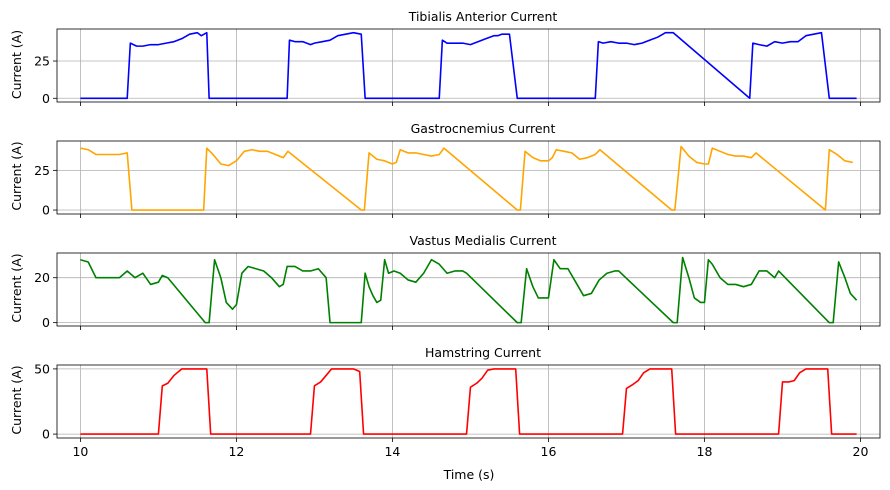 The image size is (890, 490). What do you see at coordinates (469, 474) in the screenshot?
I see `x-axis-label: Time (s)` at bounding box center [469, 474].